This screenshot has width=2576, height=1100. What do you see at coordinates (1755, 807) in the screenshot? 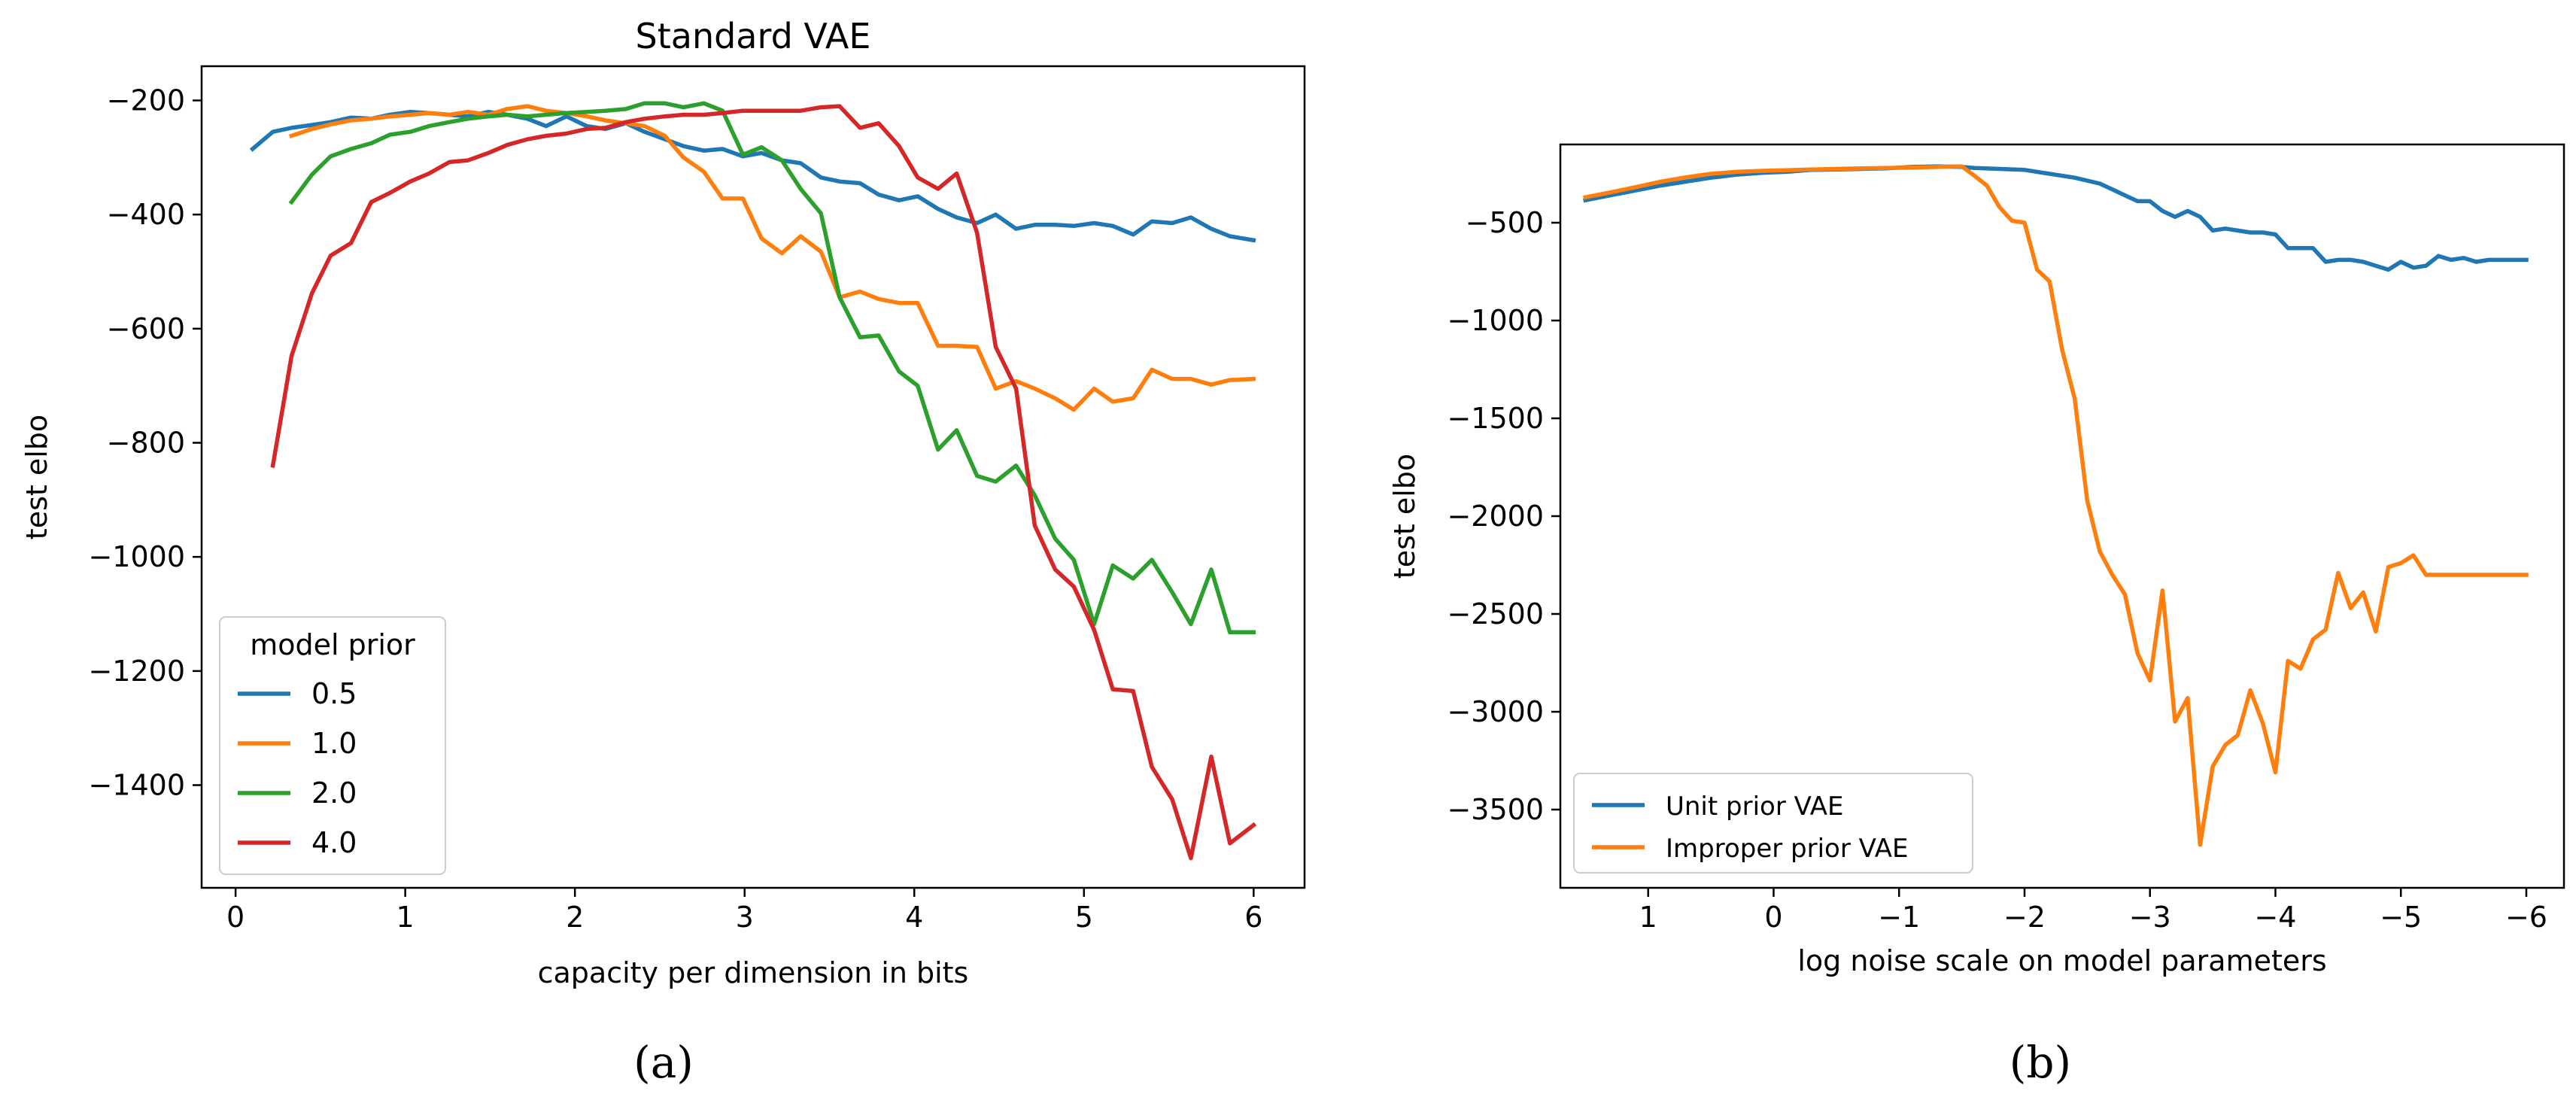
I see `panel-b-legend-label-0: Unit prior VAE` at bounding box center [1755, 807].